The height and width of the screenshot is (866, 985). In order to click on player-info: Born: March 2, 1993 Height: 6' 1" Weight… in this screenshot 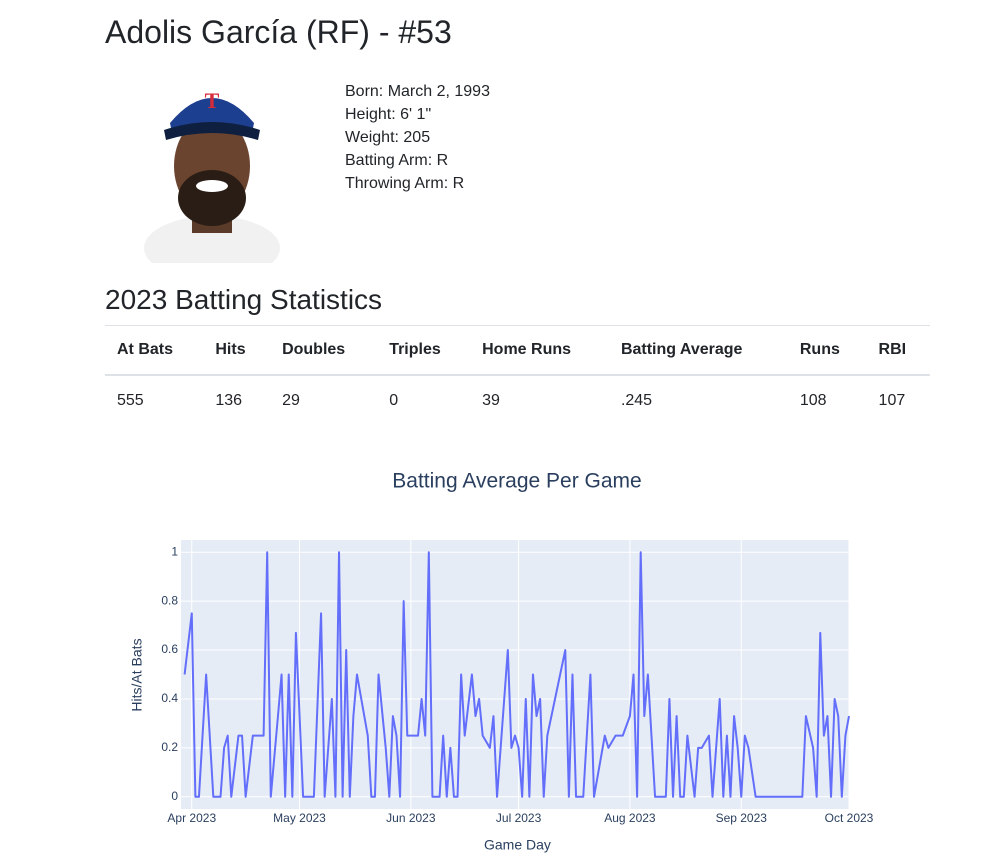, I will do `click(417, 137)`.